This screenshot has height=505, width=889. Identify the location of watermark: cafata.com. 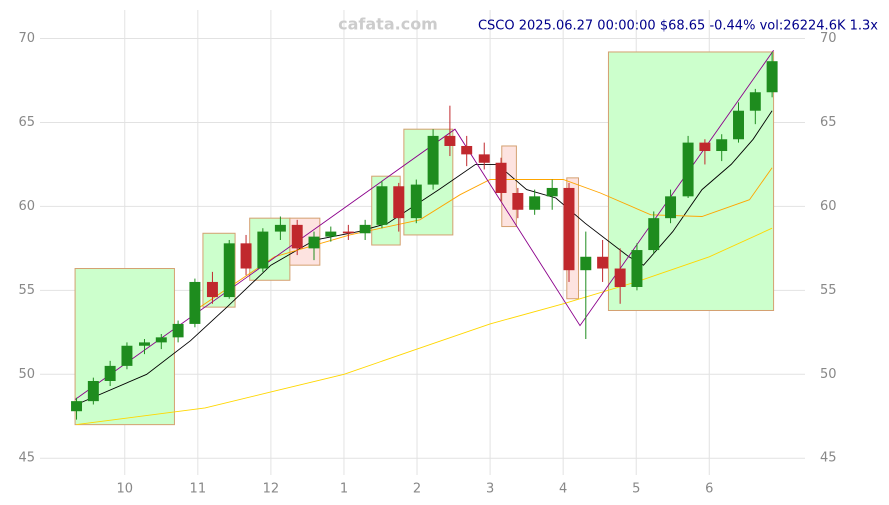
(388, 24).